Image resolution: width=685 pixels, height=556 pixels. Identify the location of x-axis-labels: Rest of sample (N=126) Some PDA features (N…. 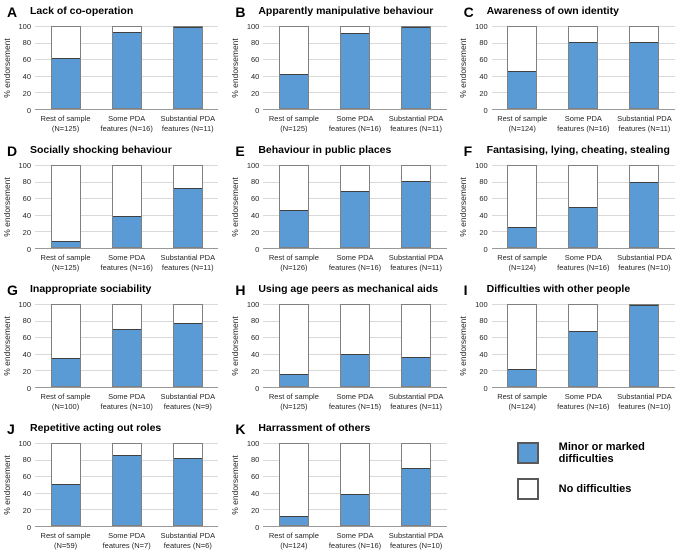
(354, 263).